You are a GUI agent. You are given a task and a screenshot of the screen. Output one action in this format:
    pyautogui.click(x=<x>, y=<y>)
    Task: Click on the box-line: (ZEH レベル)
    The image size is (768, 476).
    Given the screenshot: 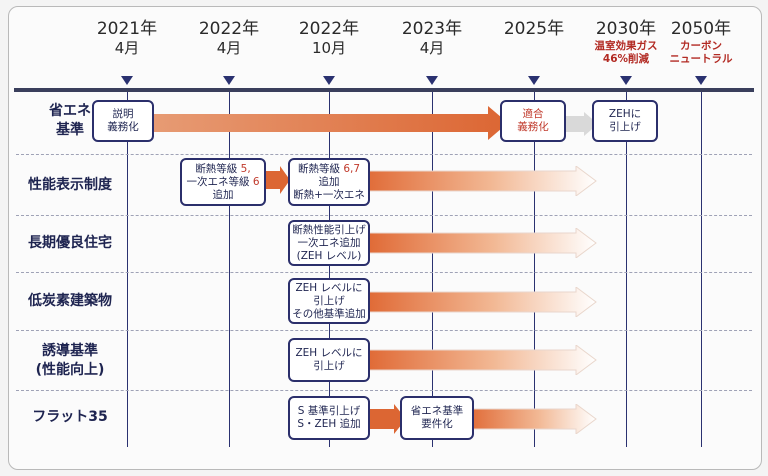 What is the action you would take?
    pyautogui.click(x=329, y=255)
    